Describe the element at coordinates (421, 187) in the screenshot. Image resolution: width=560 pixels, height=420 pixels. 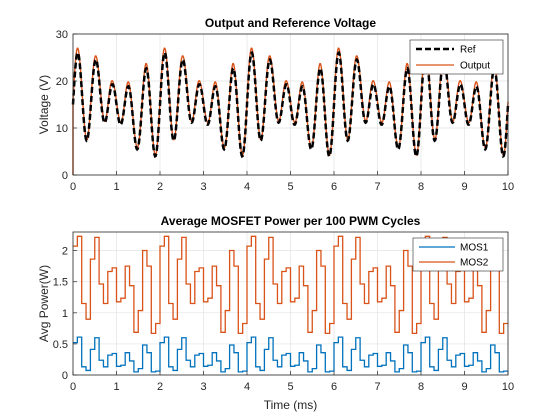
I see `voltage-x-tick-label: 8` at that location.